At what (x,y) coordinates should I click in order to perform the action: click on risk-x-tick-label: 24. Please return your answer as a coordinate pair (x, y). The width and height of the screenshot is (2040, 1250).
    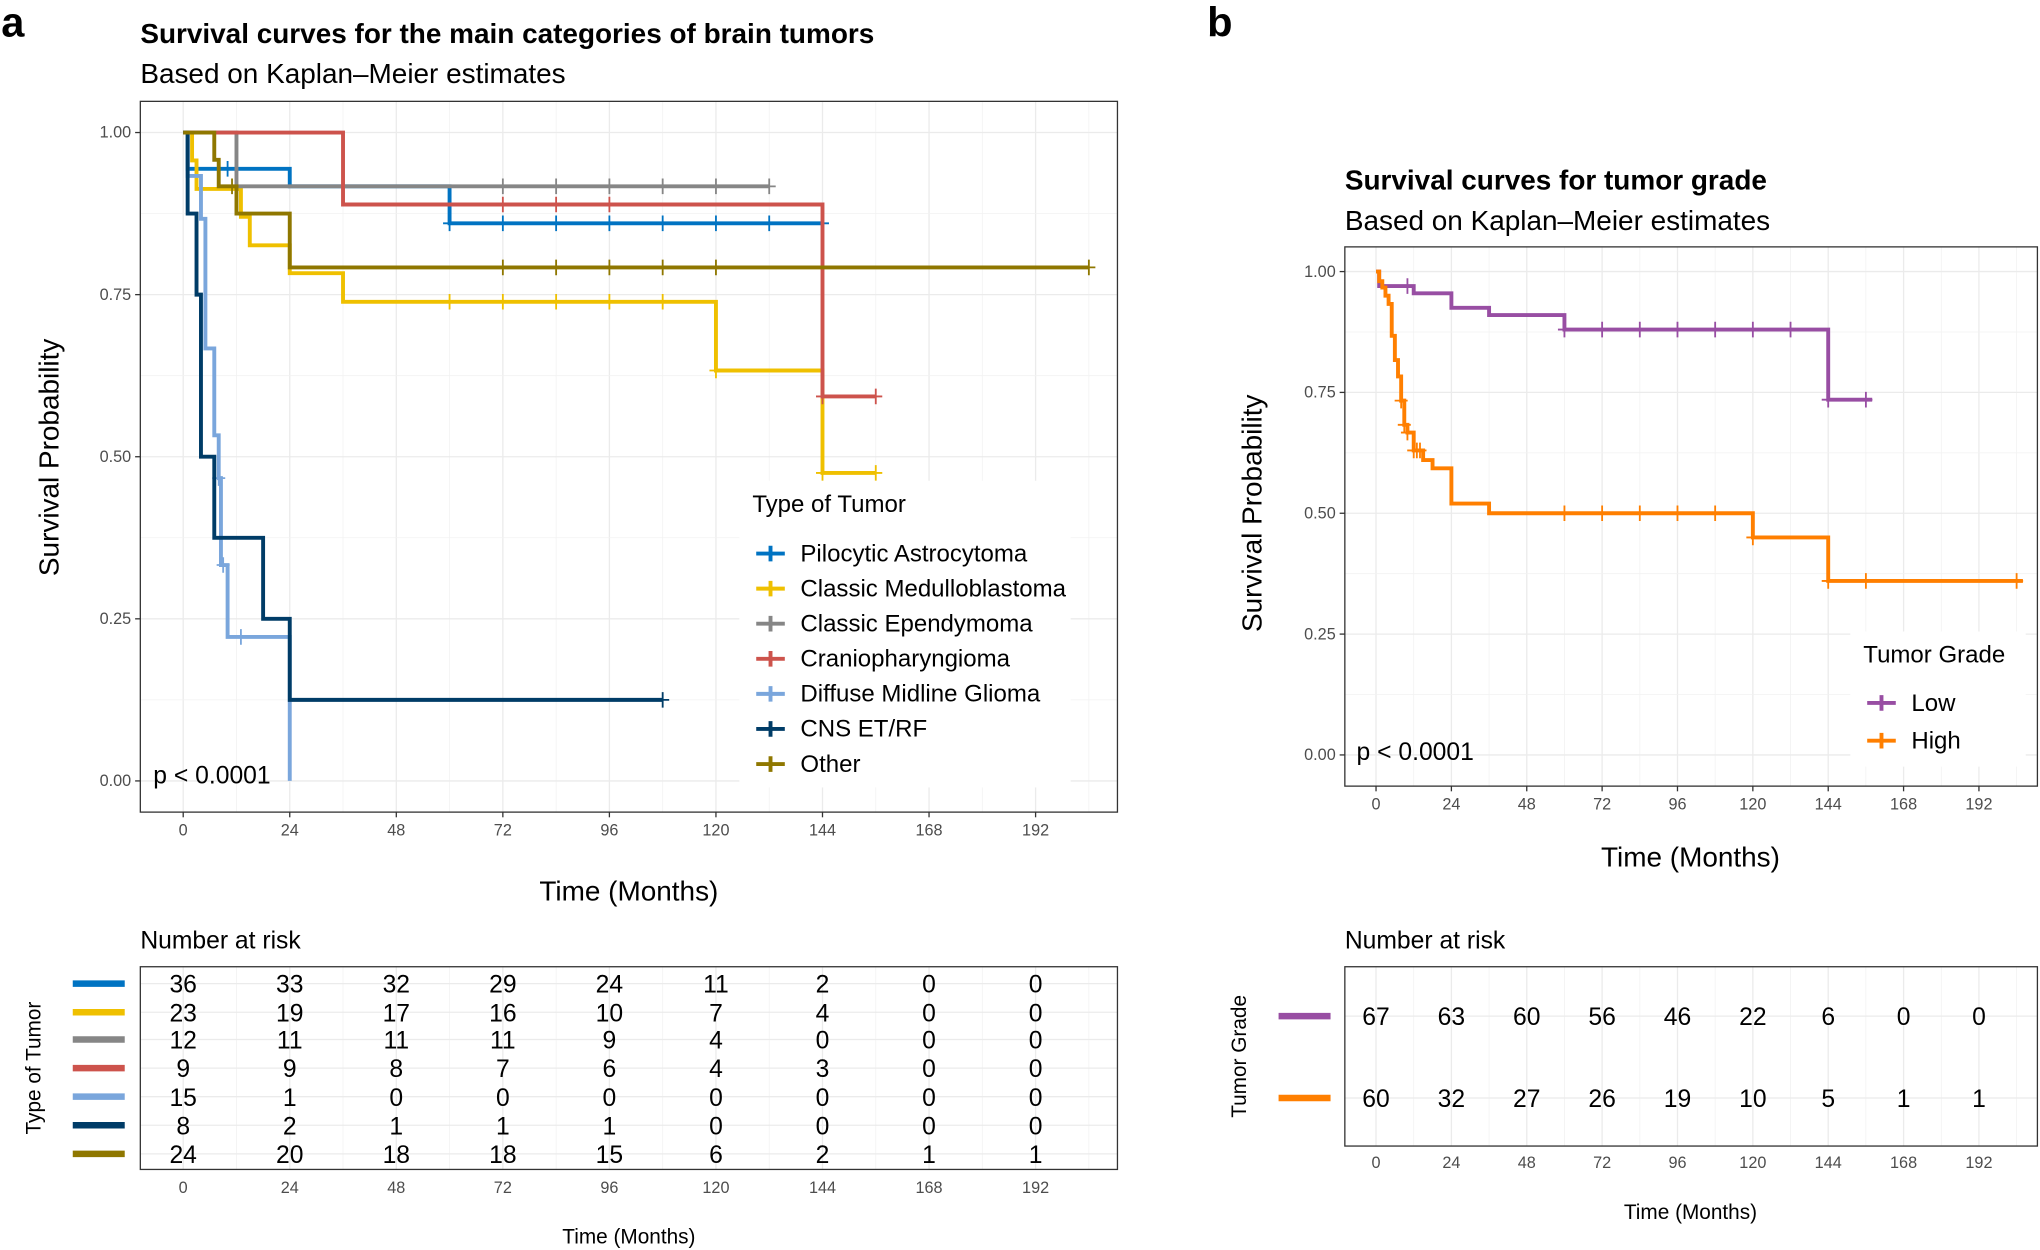
    Looking at the image, I should click on (1451, 1163).